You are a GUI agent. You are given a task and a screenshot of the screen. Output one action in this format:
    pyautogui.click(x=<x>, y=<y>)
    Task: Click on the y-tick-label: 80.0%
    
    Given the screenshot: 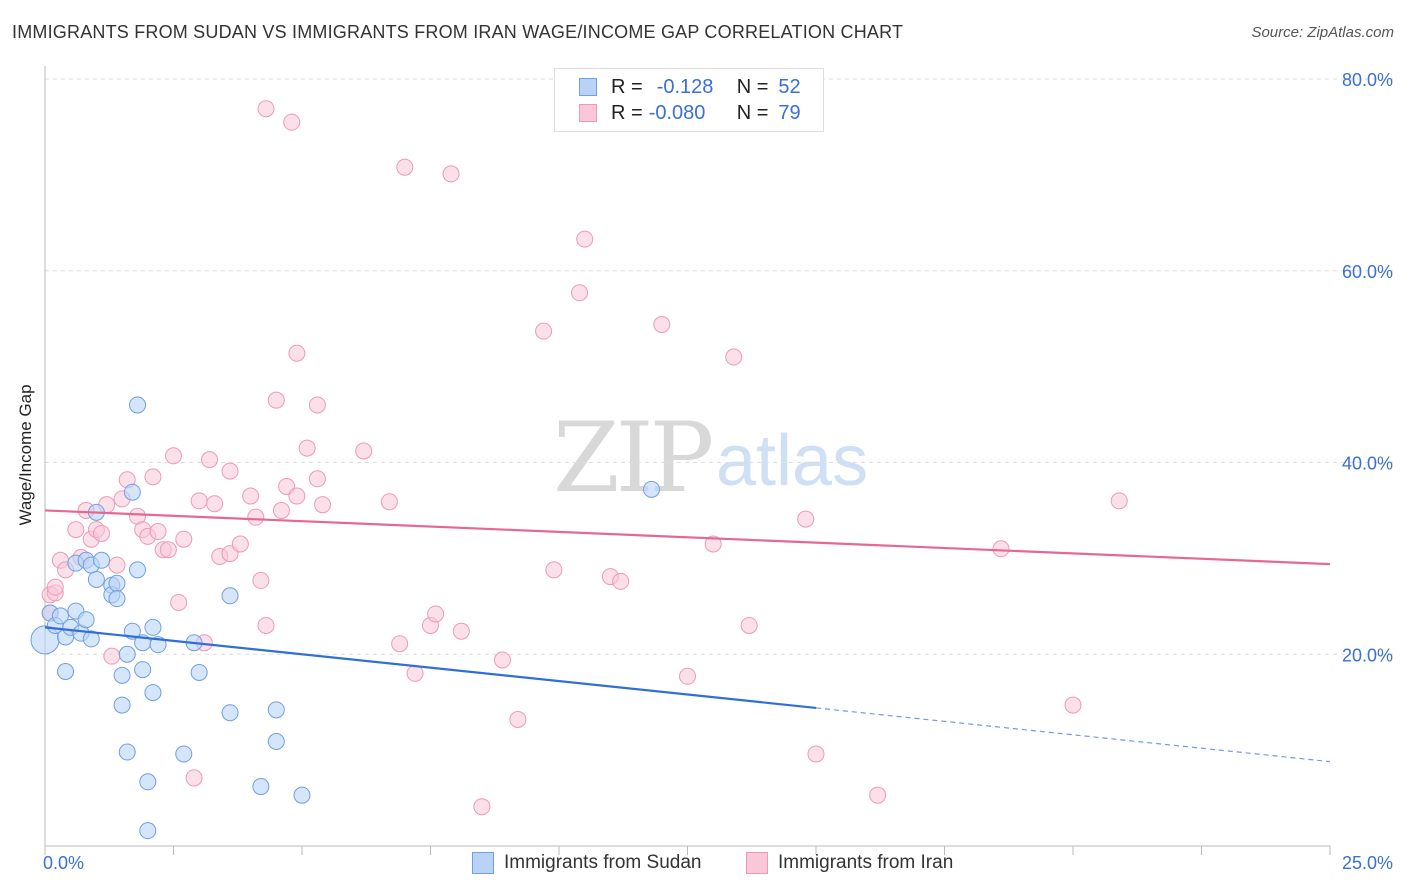 What is the action you would take?
    pyautogui.click(x=1367, y=80)
    